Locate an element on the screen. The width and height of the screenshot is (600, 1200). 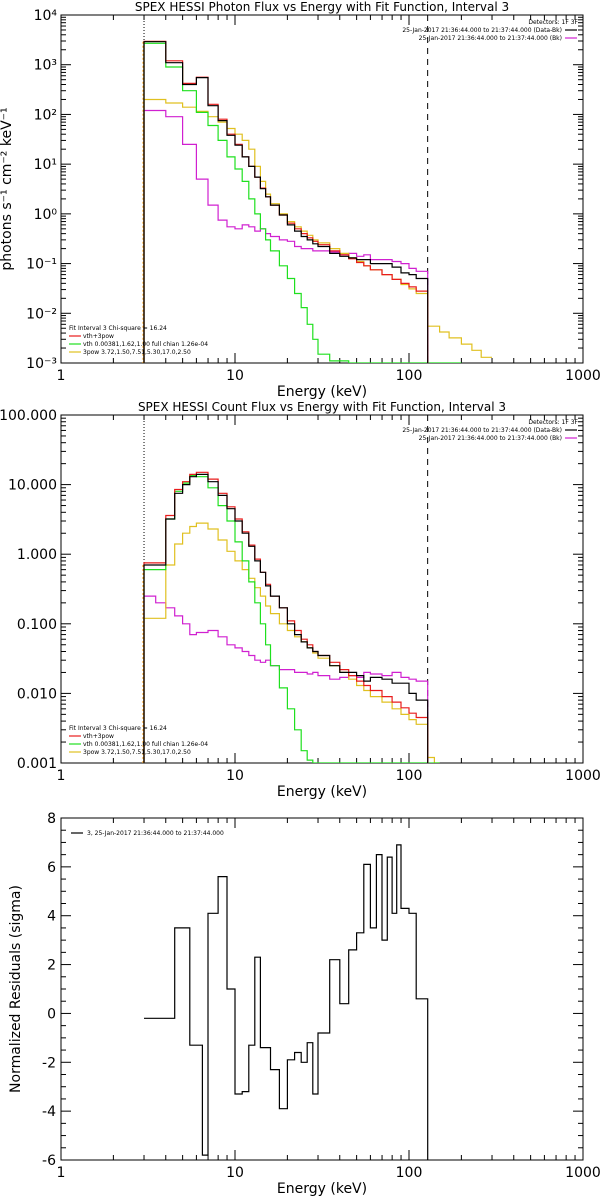
y-tick-label: 10⁰ is located at coordinates (46, 215).